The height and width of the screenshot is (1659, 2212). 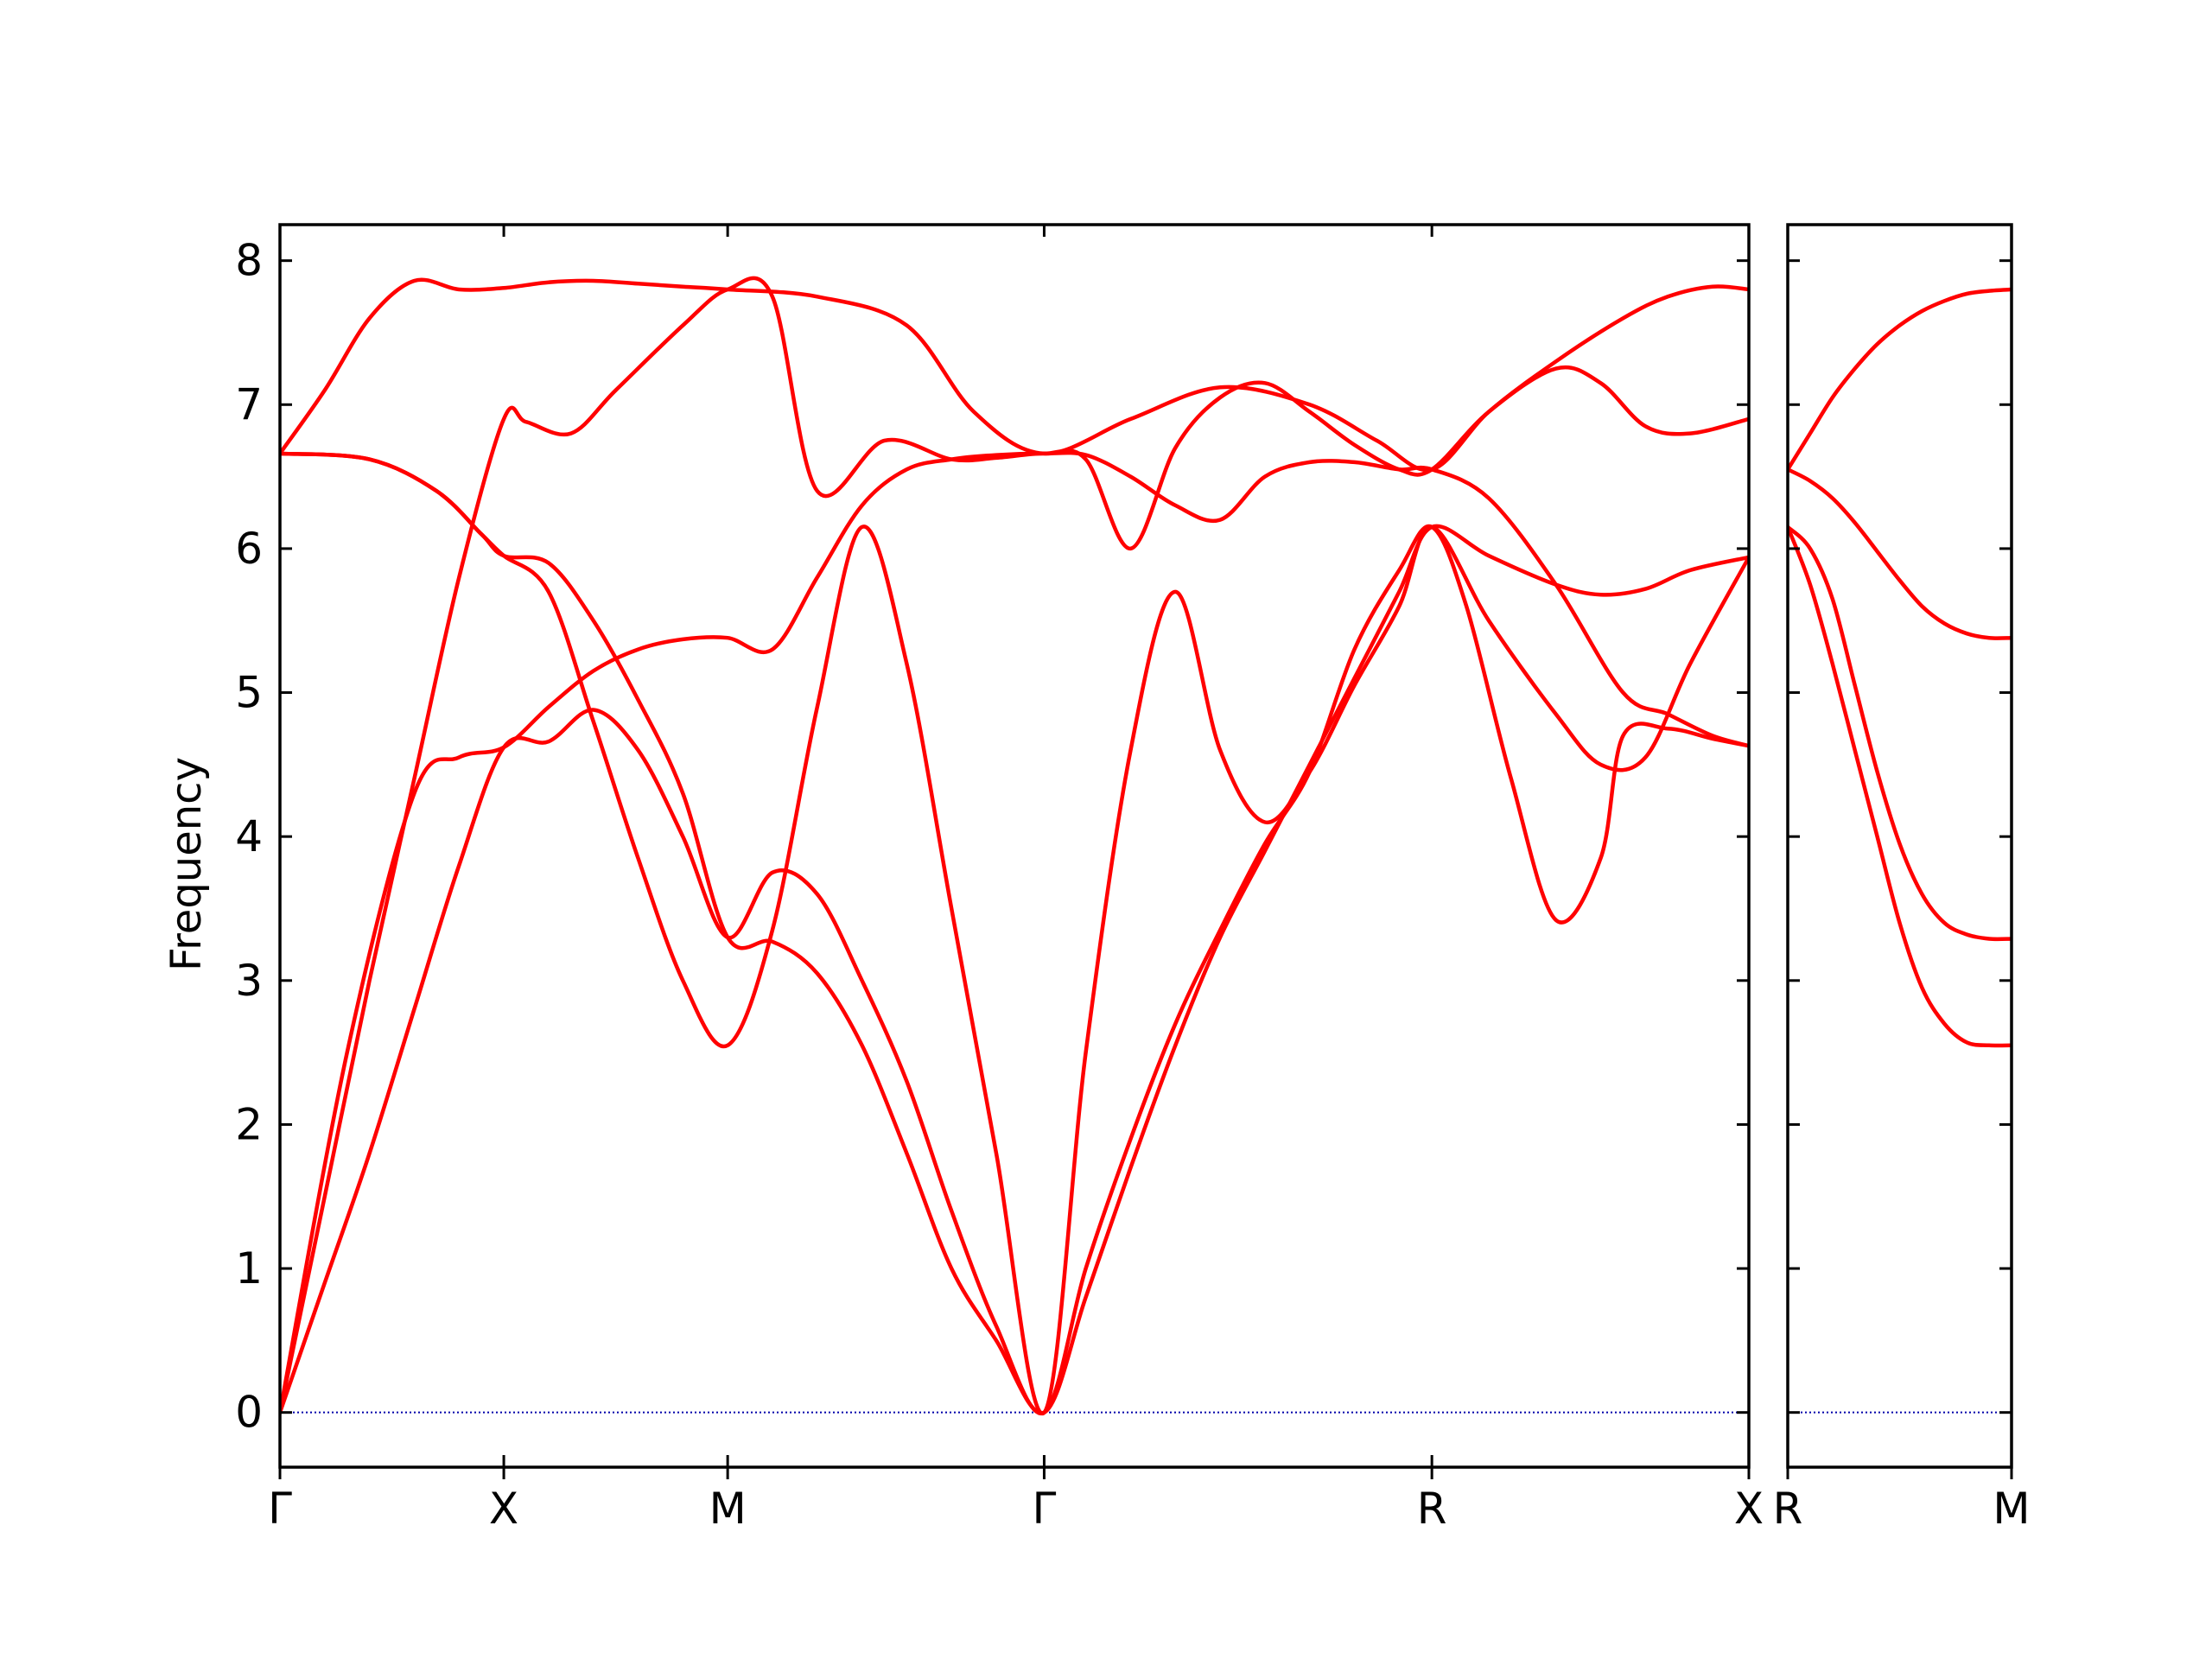 I want to click on y-tick-label: 6, so click(x=249, y=549).